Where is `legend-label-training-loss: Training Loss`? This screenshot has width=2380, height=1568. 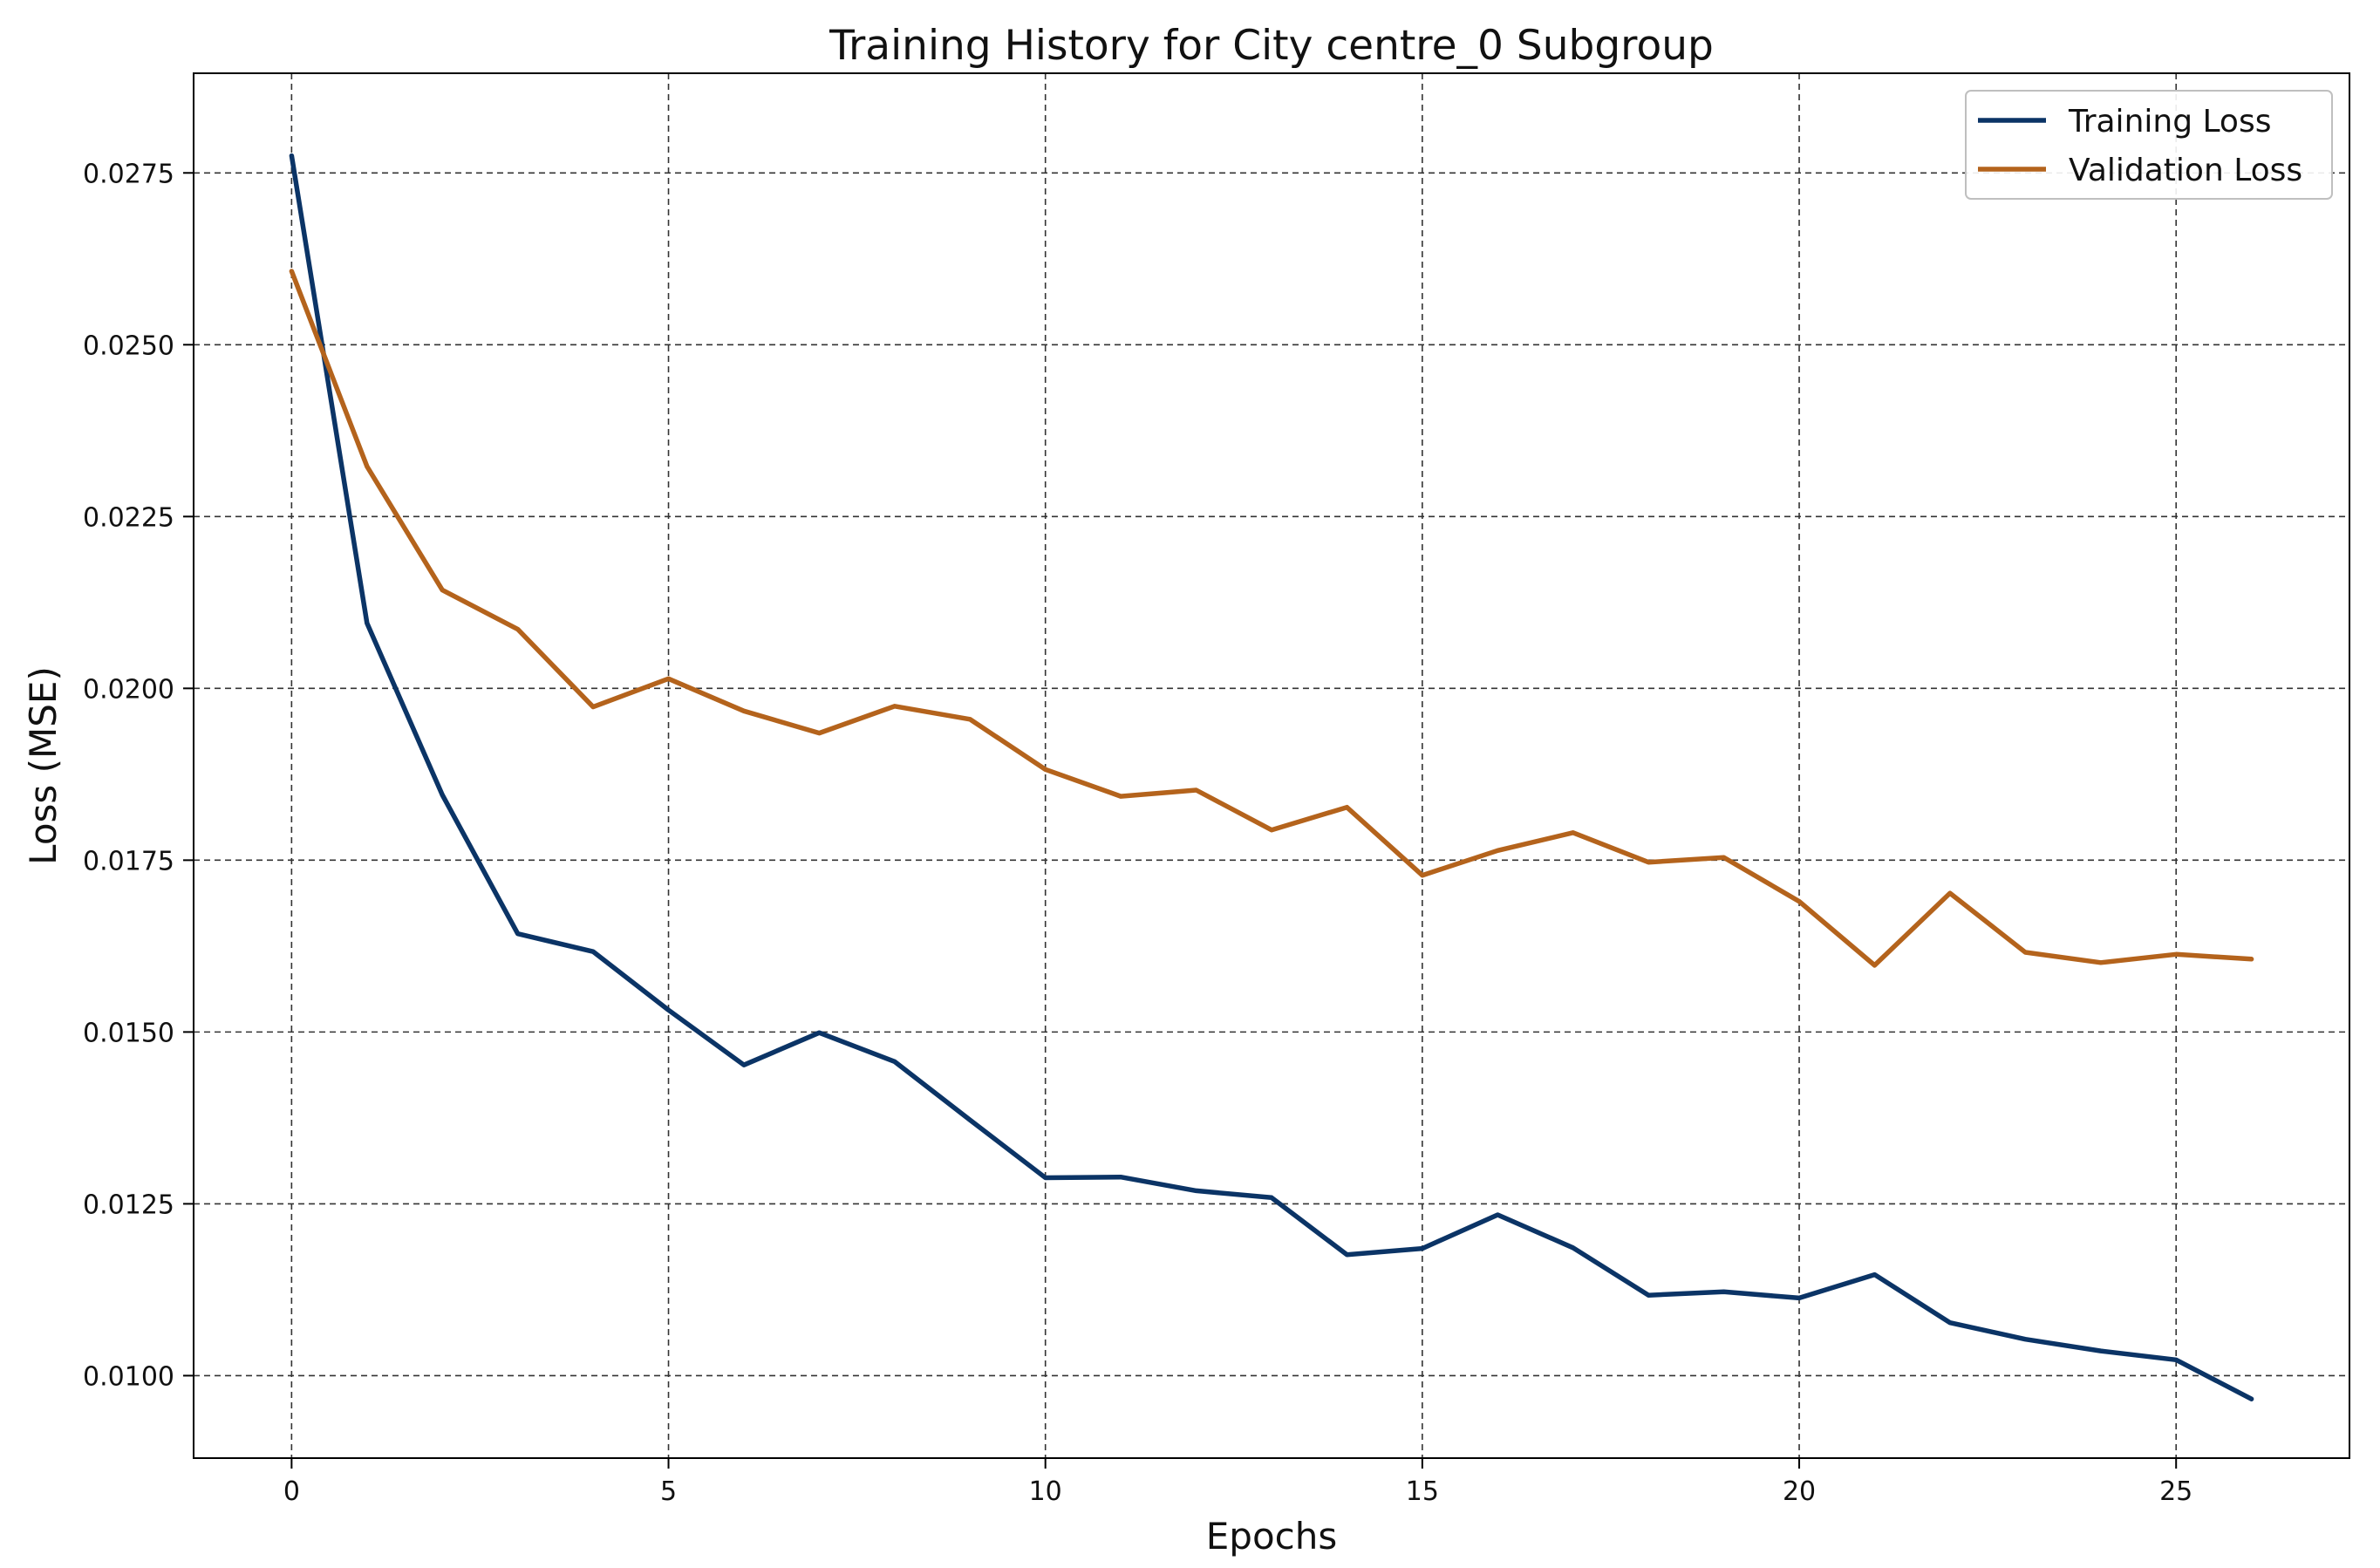
legend-label-training-loss: Training Loss is located at coordinates (2169, 122).